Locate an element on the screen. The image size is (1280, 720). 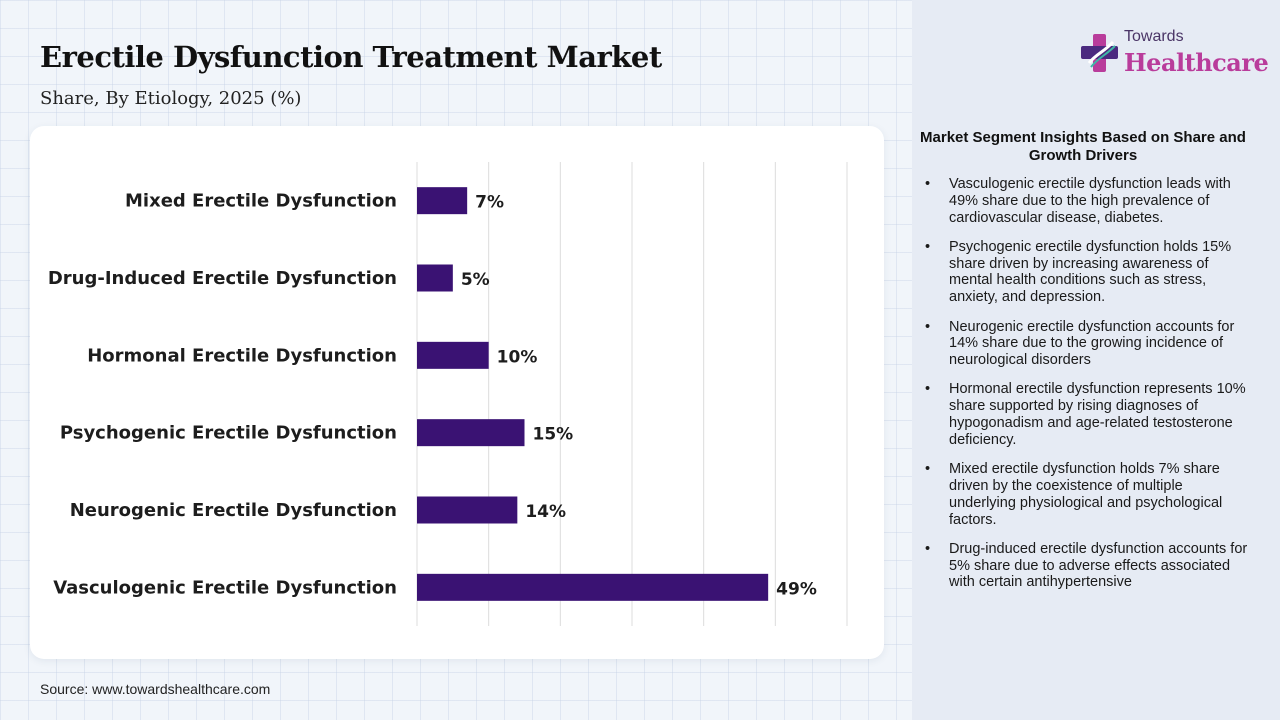
plus-cross-icon is located at coordinates (1099, 53).